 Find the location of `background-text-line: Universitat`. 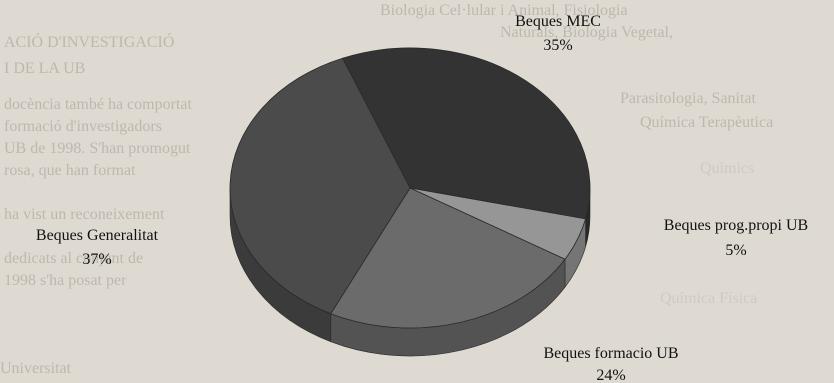

background-text-line: Universitat is located at coordinates (36, 368).